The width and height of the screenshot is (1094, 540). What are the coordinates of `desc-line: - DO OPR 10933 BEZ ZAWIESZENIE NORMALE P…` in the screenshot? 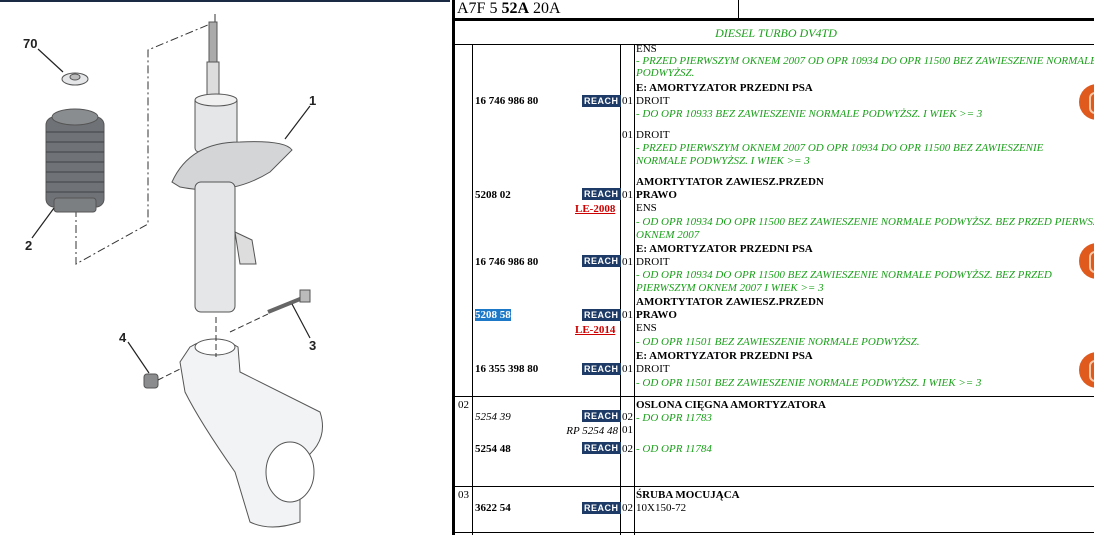 It's located at (809, 114).